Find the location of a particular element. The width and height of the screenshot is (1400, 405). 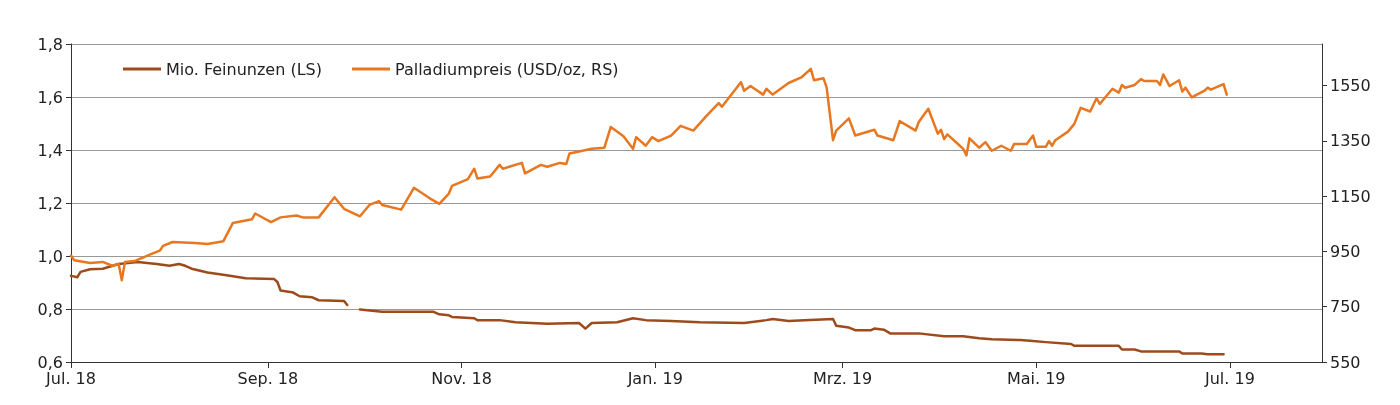

y-tick-label: 1,8 is located at coordinates (50, 44).